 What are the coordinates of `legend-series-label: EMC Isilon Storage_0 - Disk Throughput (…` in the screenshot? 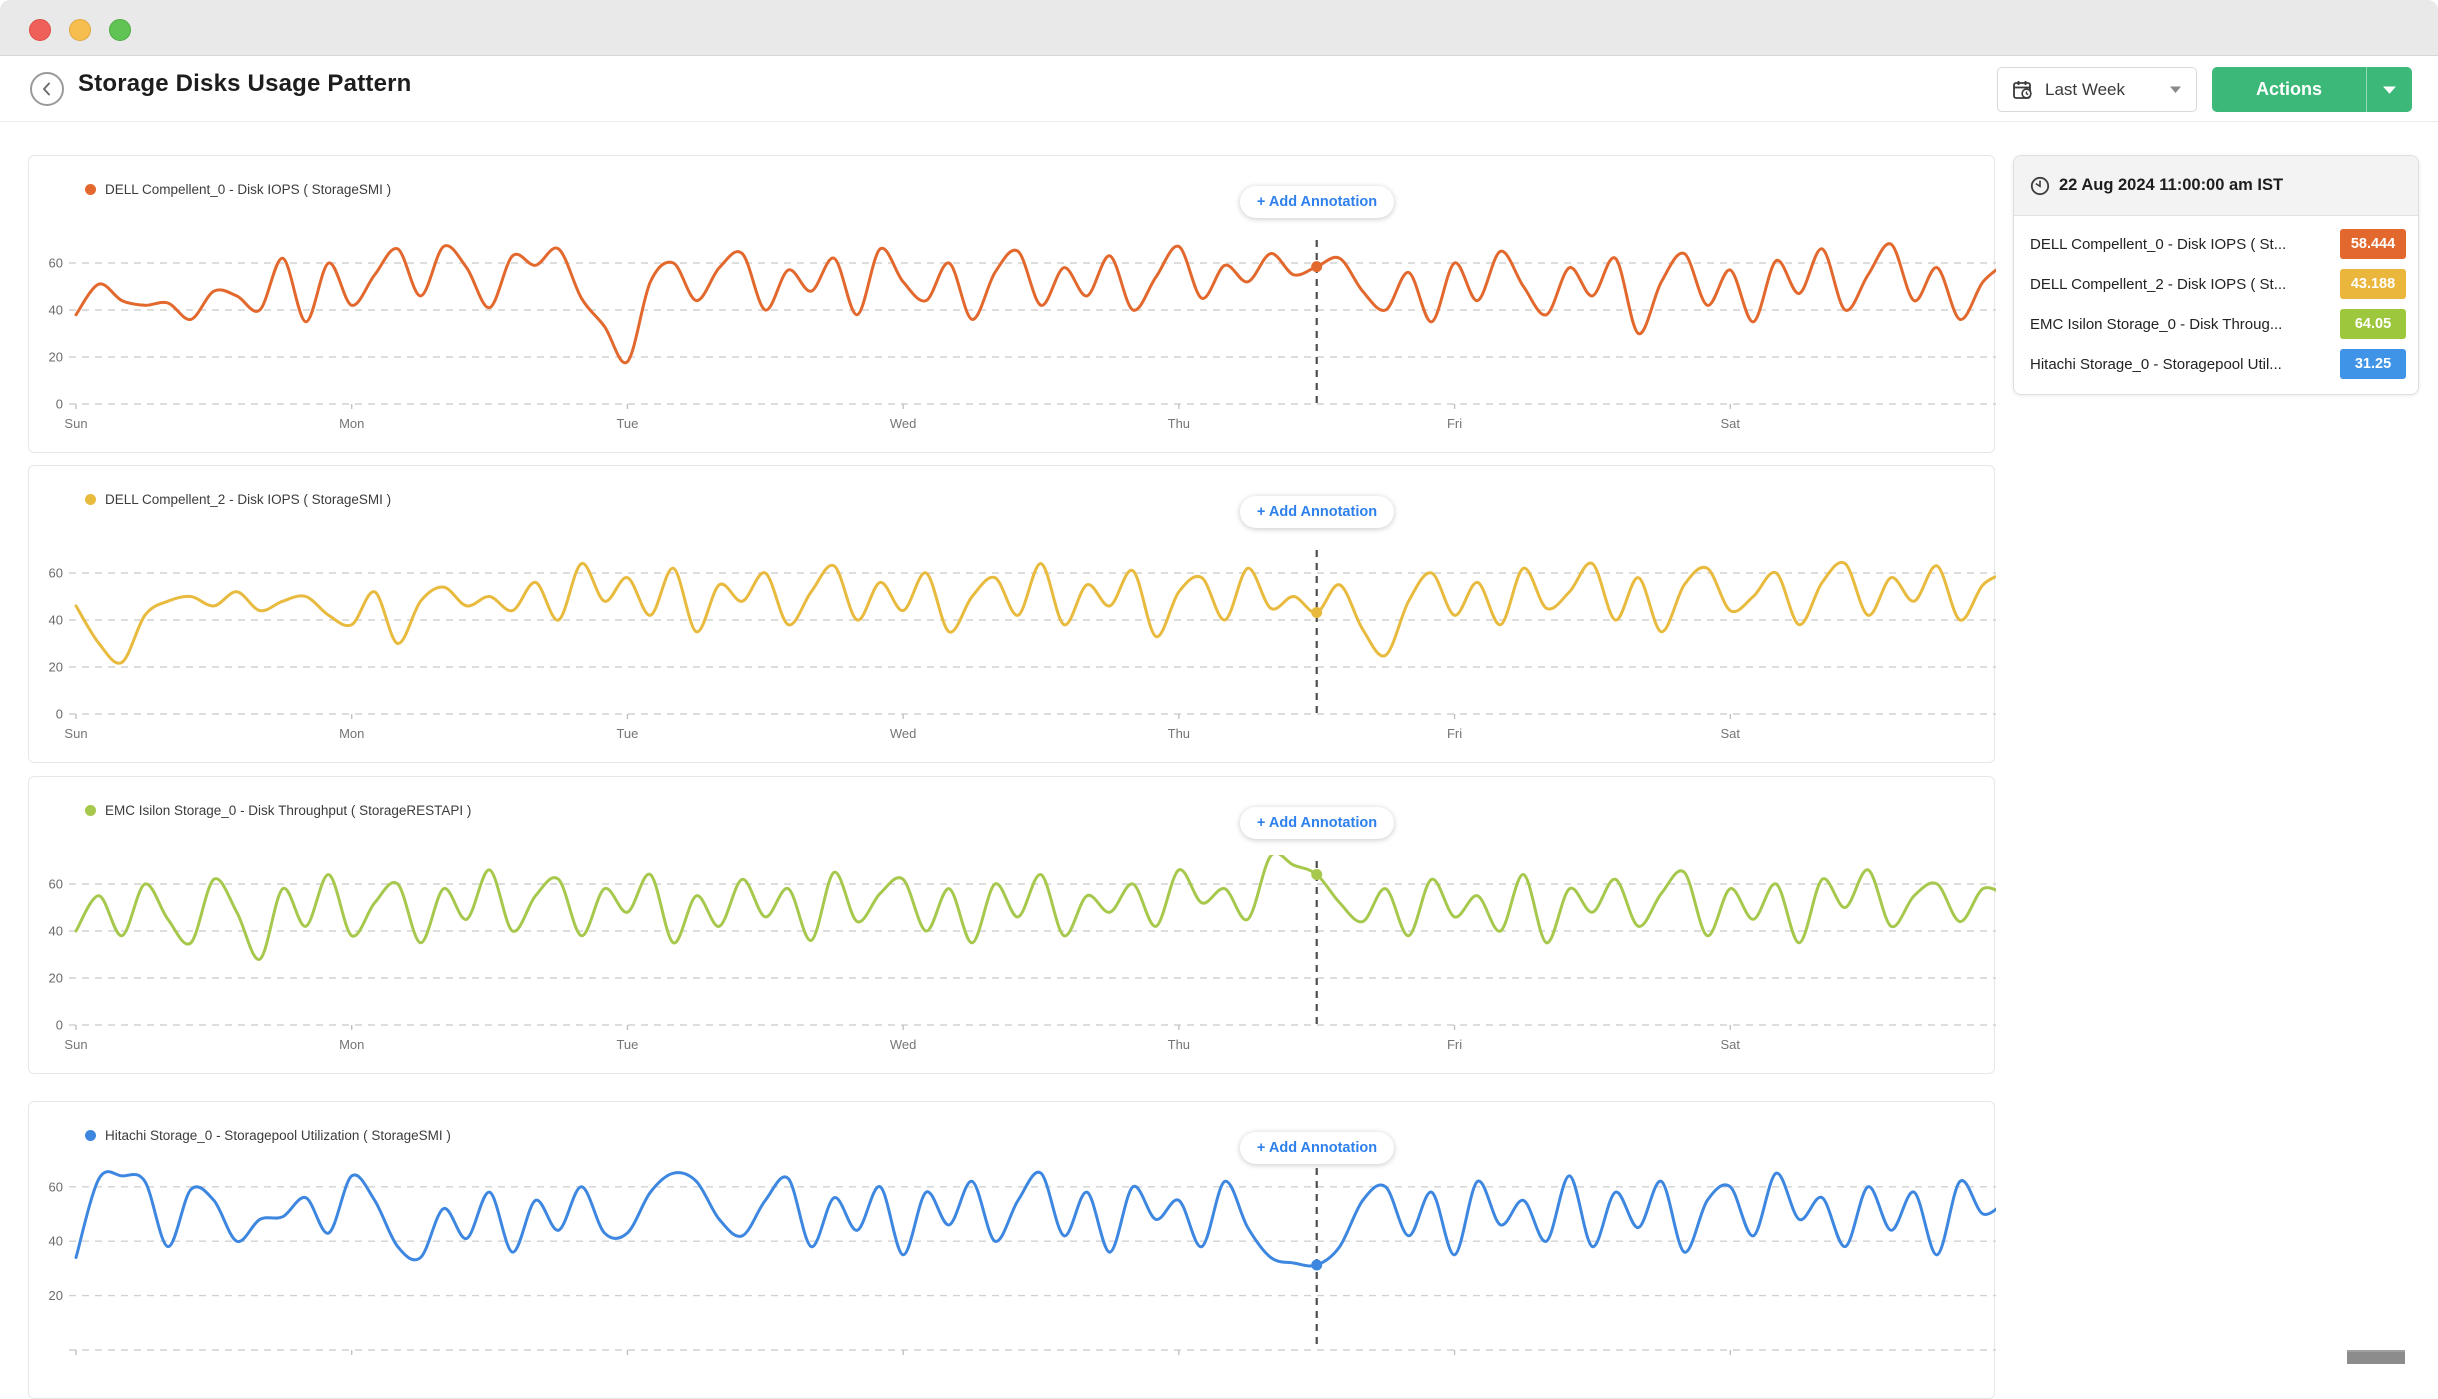 It's located at (288, 810).